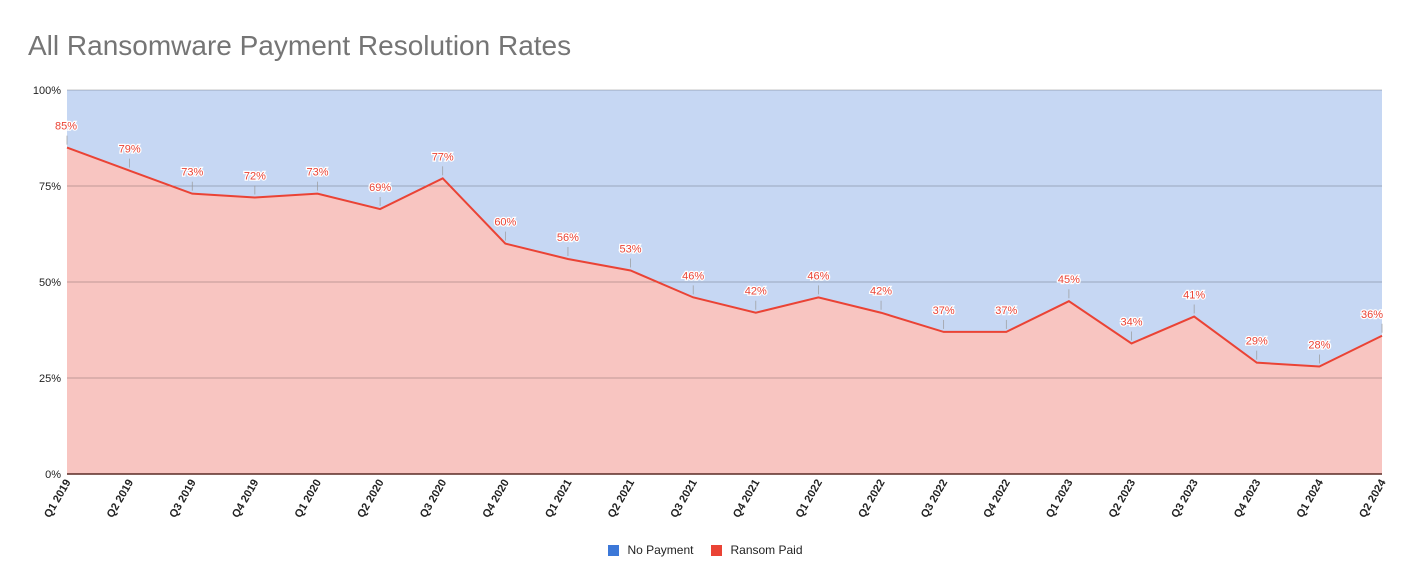 The image size is (1411, 588). Describe the element at coordinates (245, 499) in the screenshot. I see `x-tick-label: Q4 2019` at that location.